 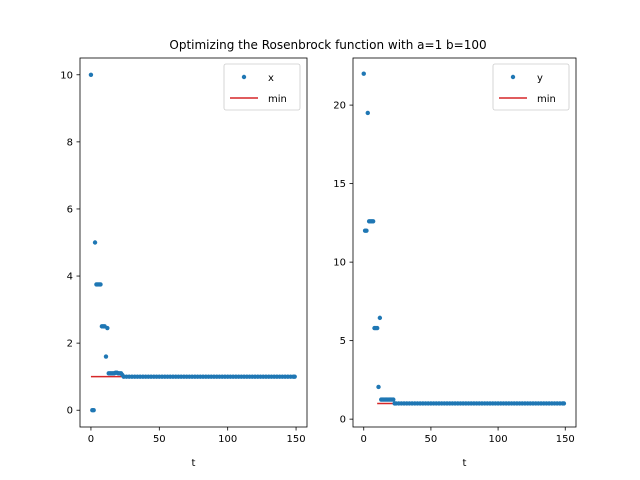 I want to click on y-tick-label: 15, so click(x=339, y=184).